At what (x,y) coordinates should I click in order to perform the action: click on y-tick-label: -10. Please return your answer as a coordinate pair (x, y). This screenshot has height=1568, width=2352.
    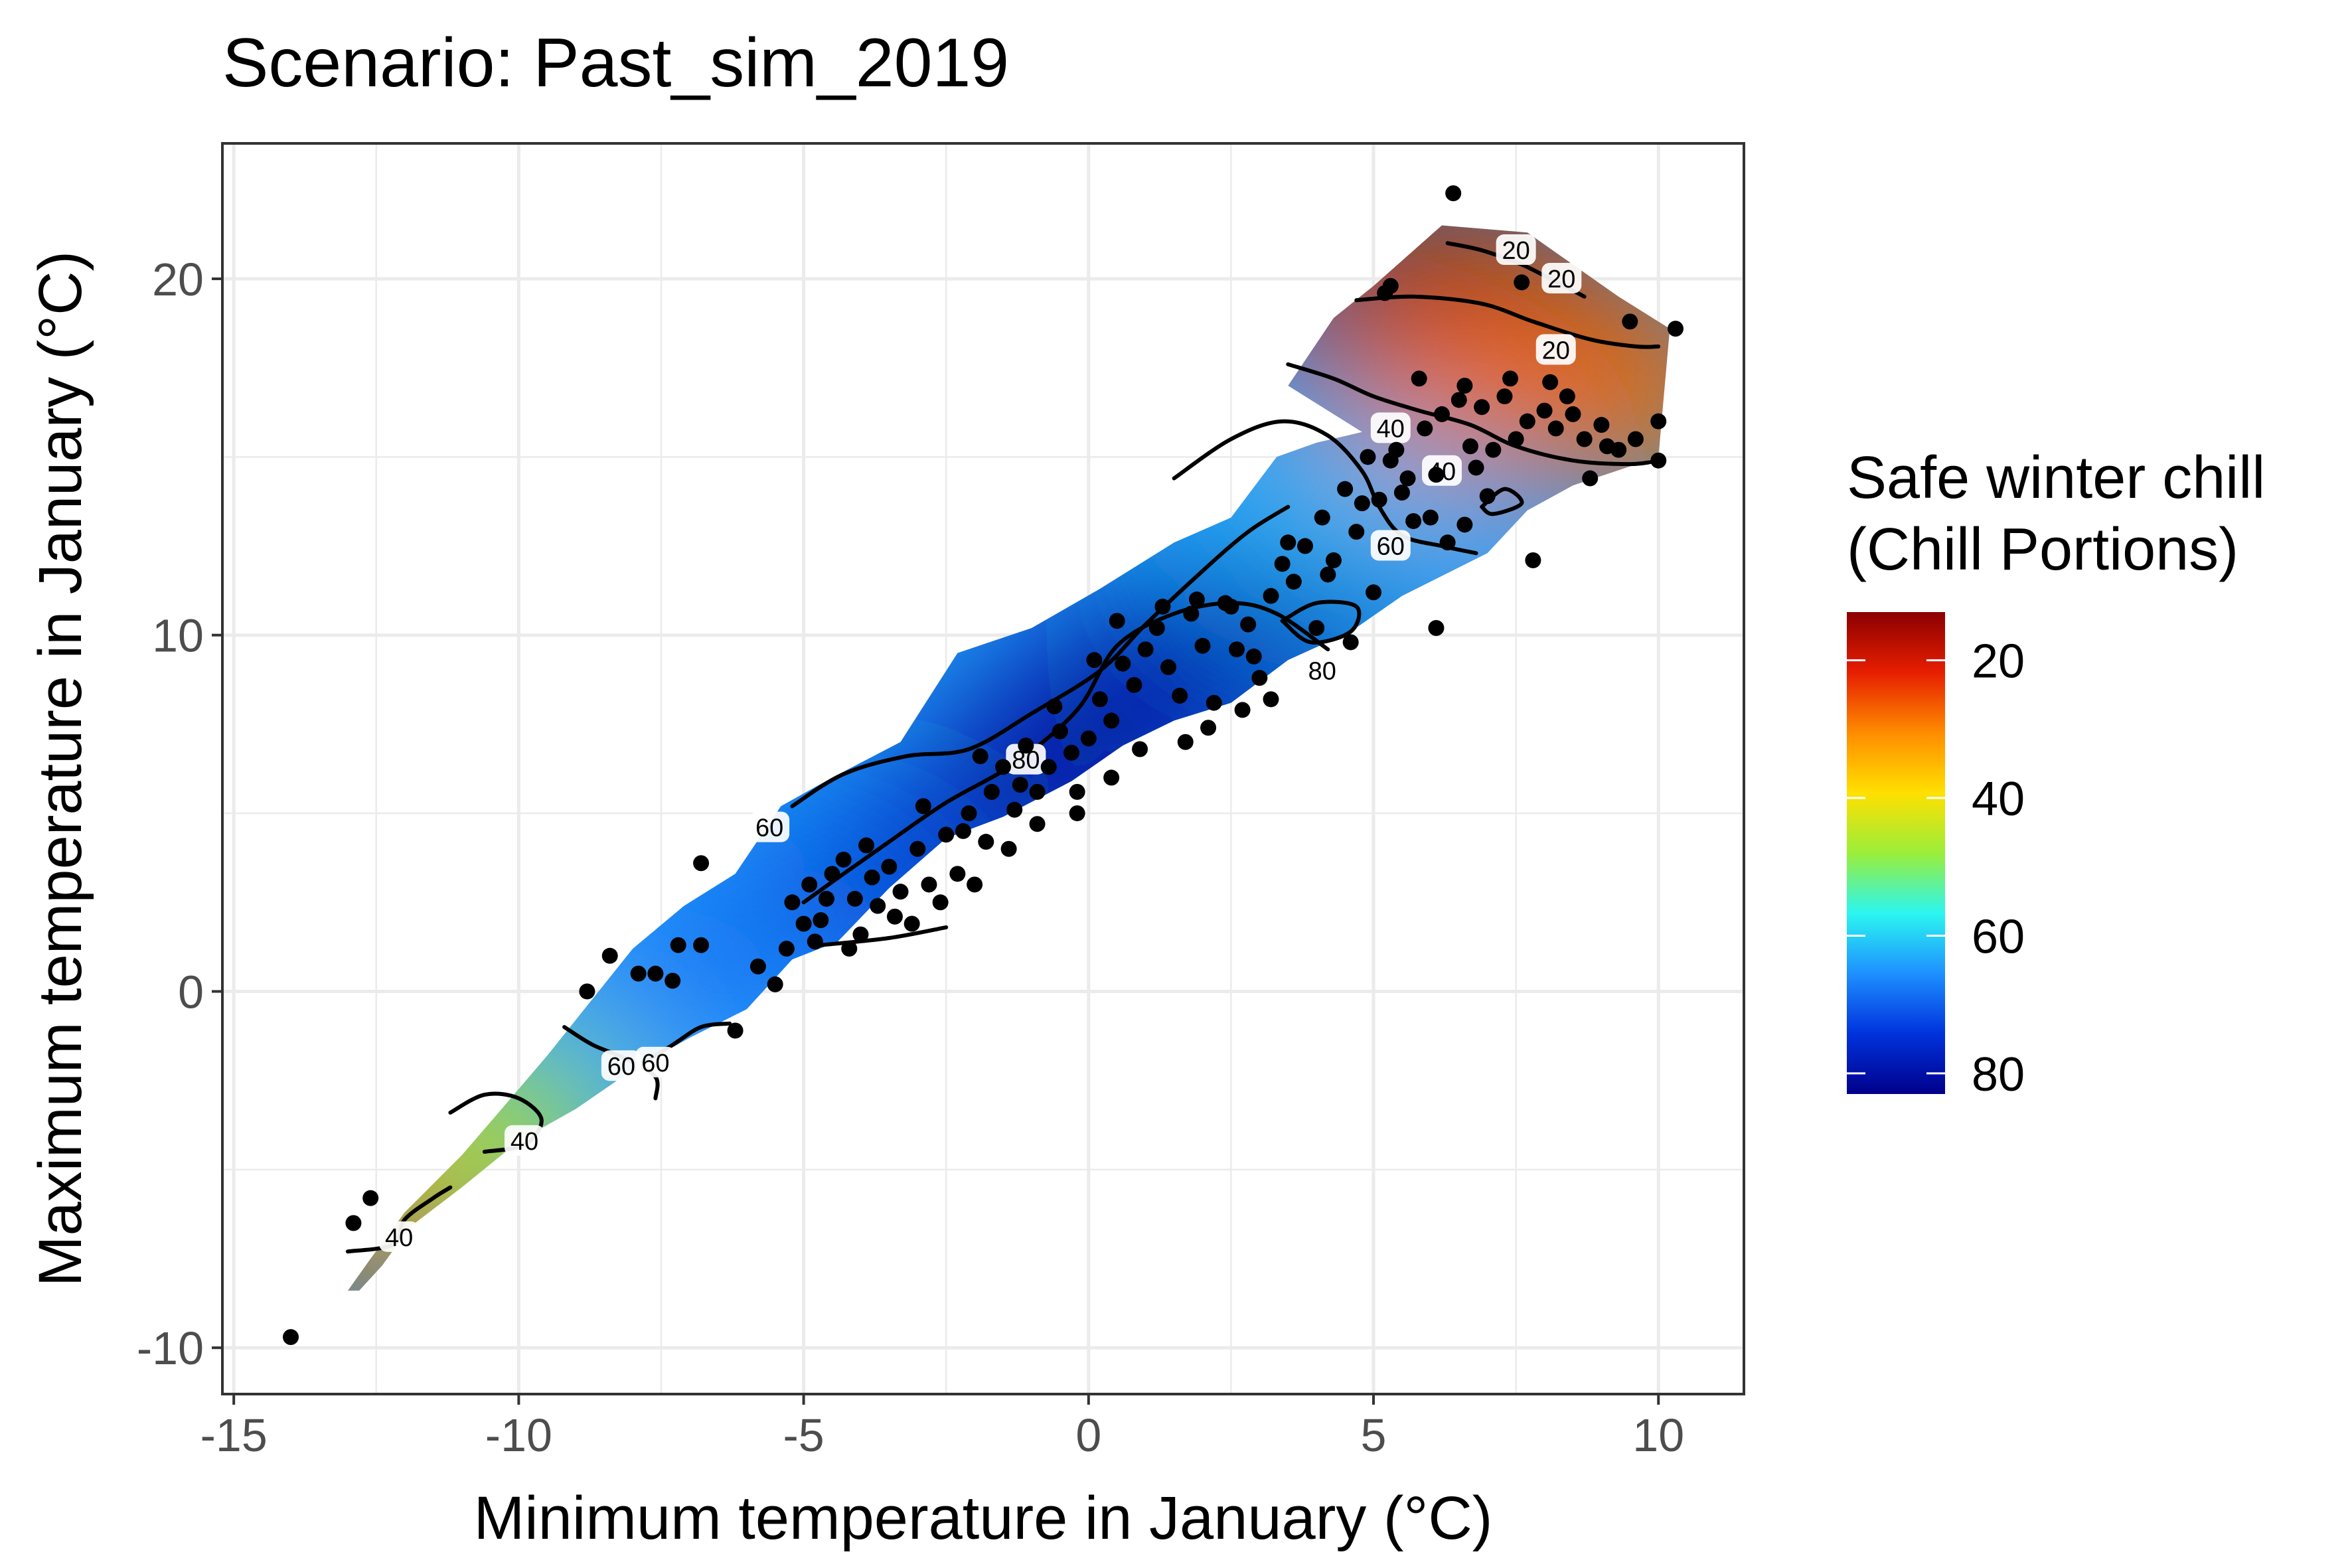
    Looking at the image, I should click on (171, 1348).